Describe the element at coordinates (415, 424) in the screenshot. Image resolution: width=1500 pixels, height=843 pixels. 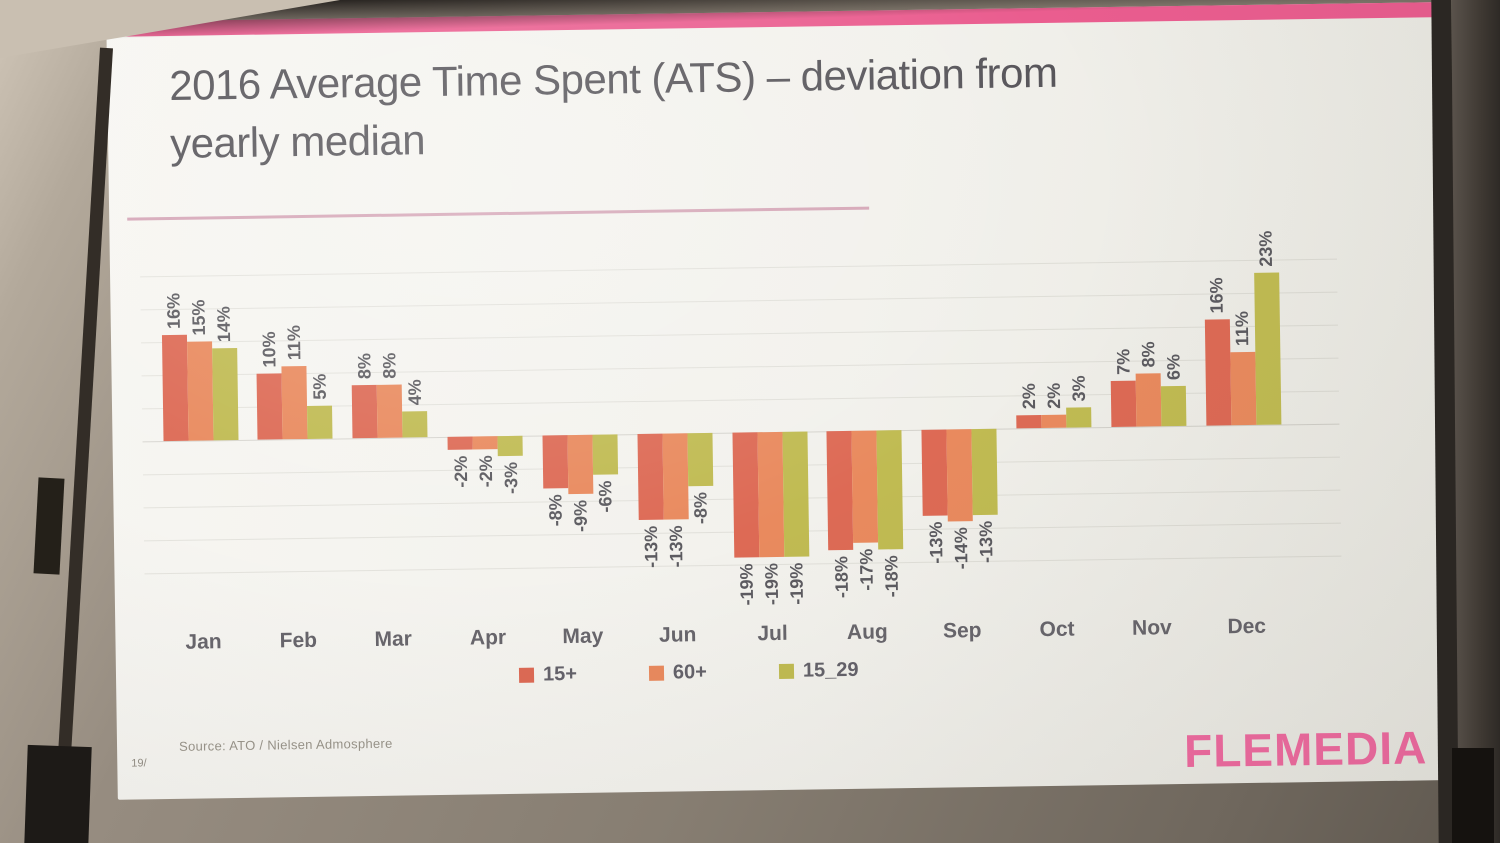
I see `bar-15_29-Mar` at that location.